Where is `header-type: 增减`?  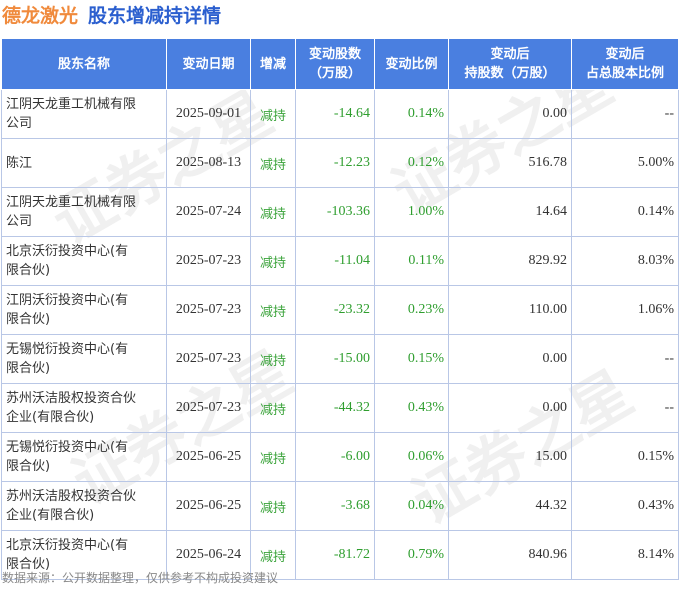 header-type: 增减 is located at coordinates (273, 64).